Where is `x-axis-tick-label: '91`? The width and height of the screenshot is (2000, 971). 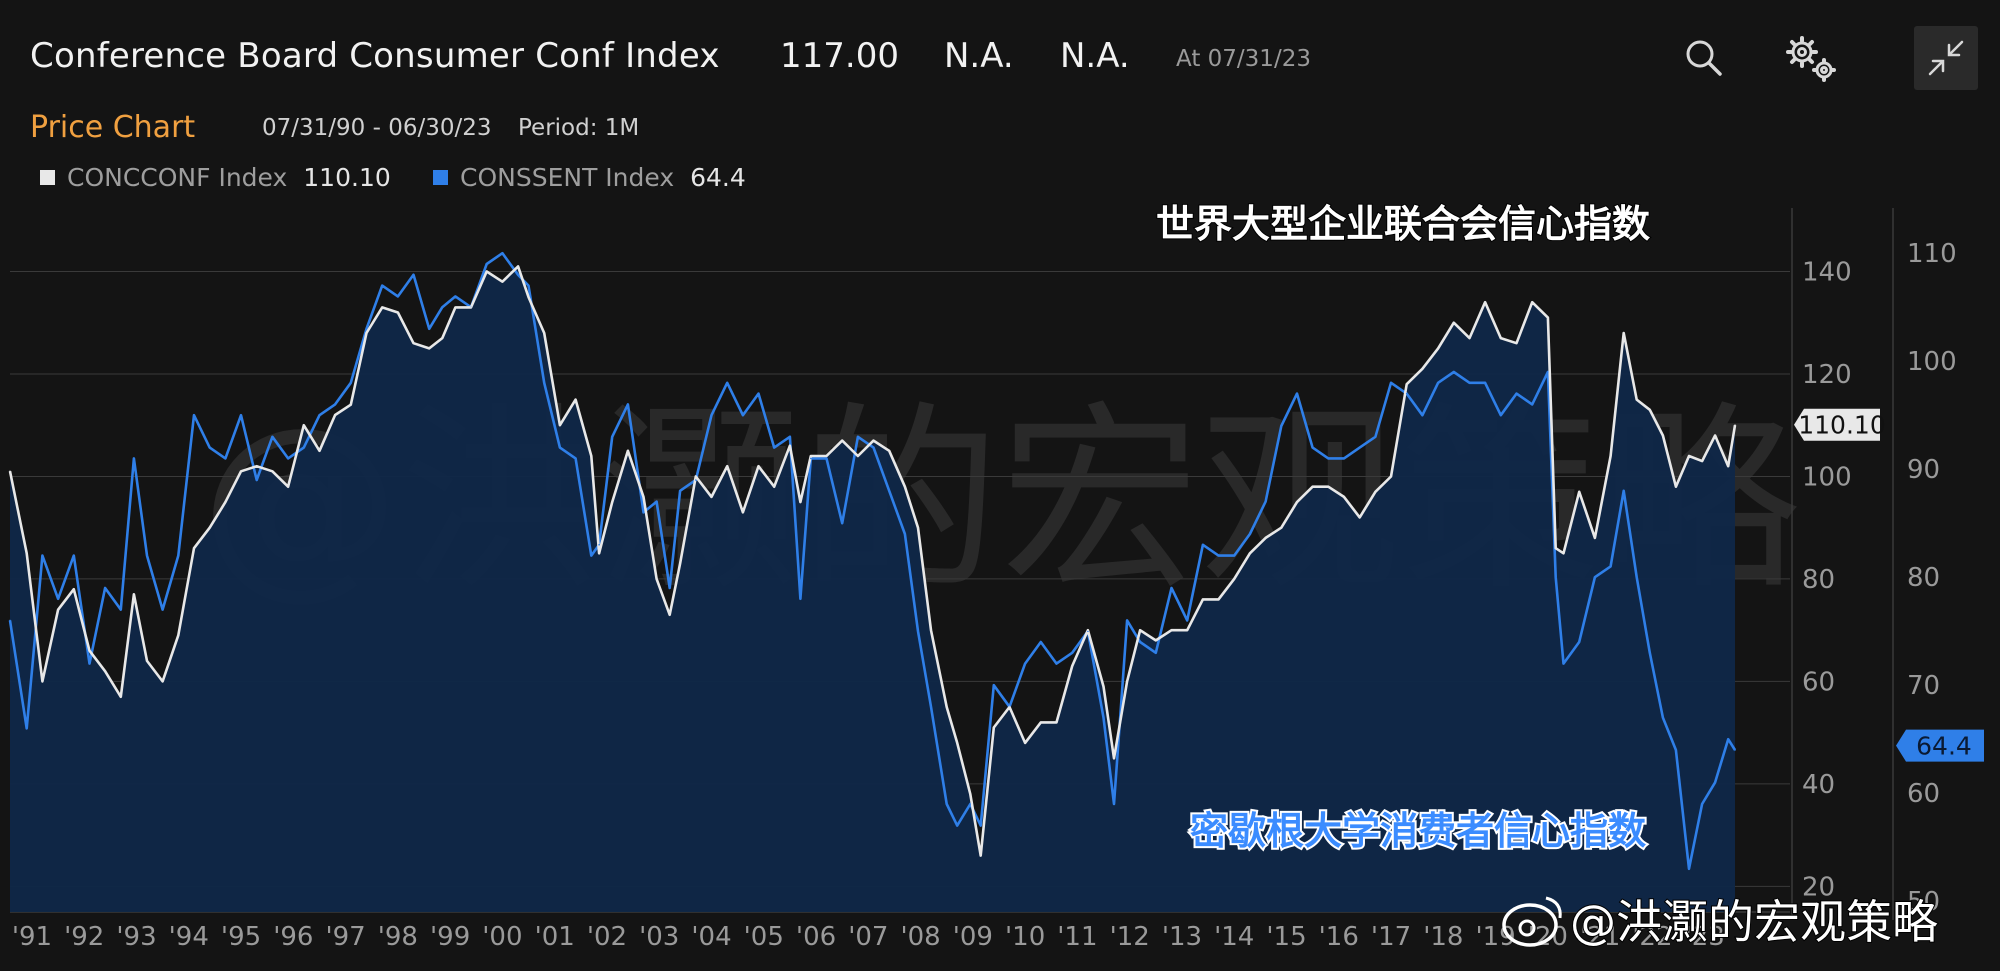 x-axis-tick-label: '91 is located at coordinates (32, 937).